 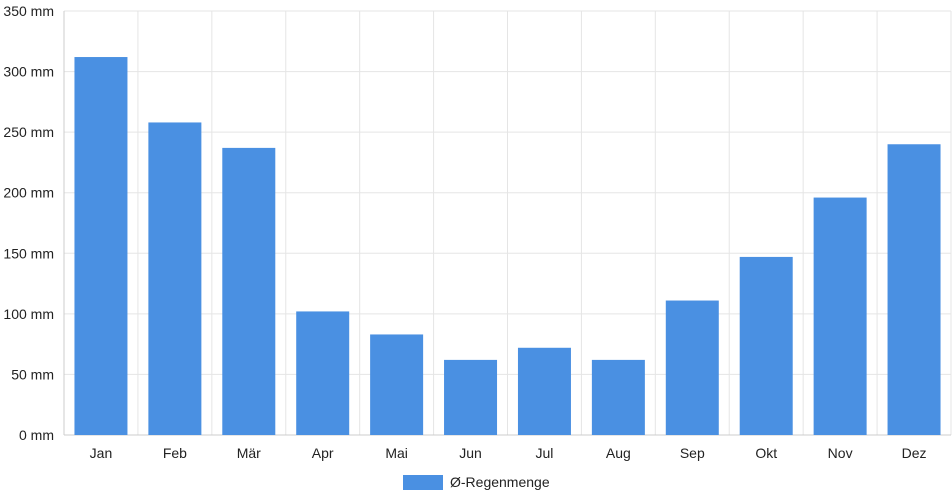 I want to click on bar-sep, so click(x=692, y=367).